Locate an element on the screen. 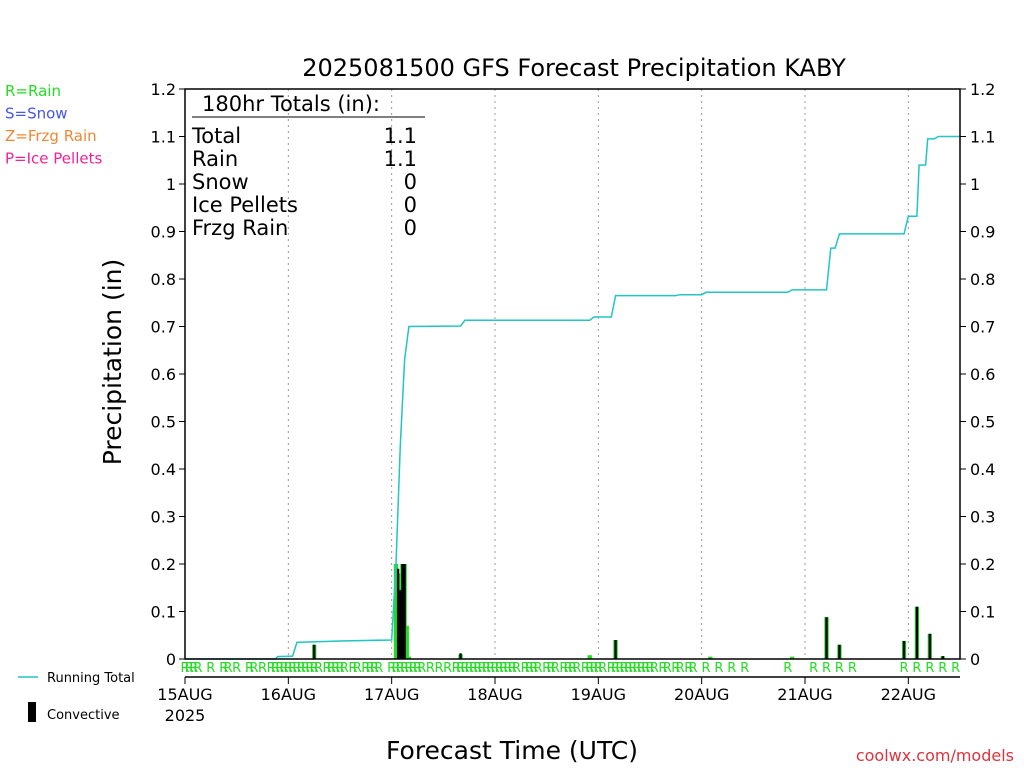  credit-label: coolwx.com/models is located at coordinates (935, 755).